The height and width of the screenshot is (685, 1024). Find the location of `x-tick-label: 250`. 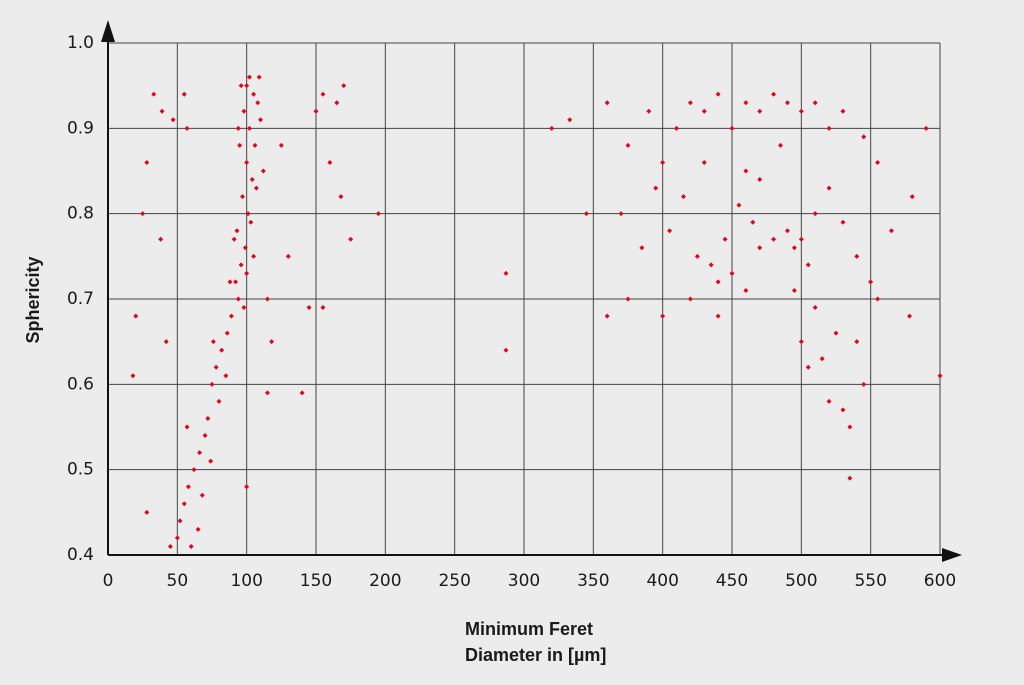

x-tick-label: 250 is located at coordinates (454, 581).